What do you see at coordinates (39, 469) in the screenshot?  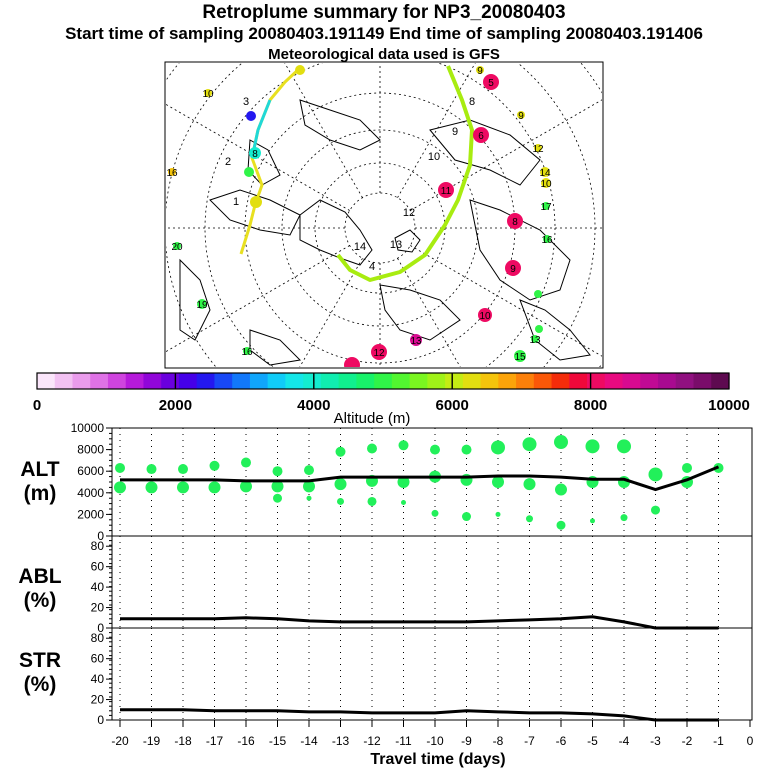 I see `alt-label: ALT` at bounding box center [39, 469].